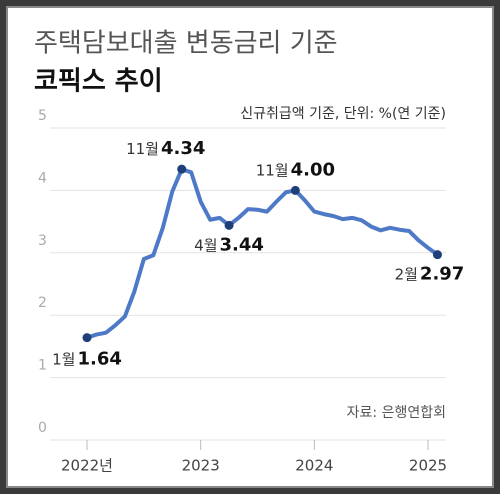  What do you see at coordinates (99, 359) in the screenshot?
I see `value-label: 1.64` at bounding box center [99, 359].